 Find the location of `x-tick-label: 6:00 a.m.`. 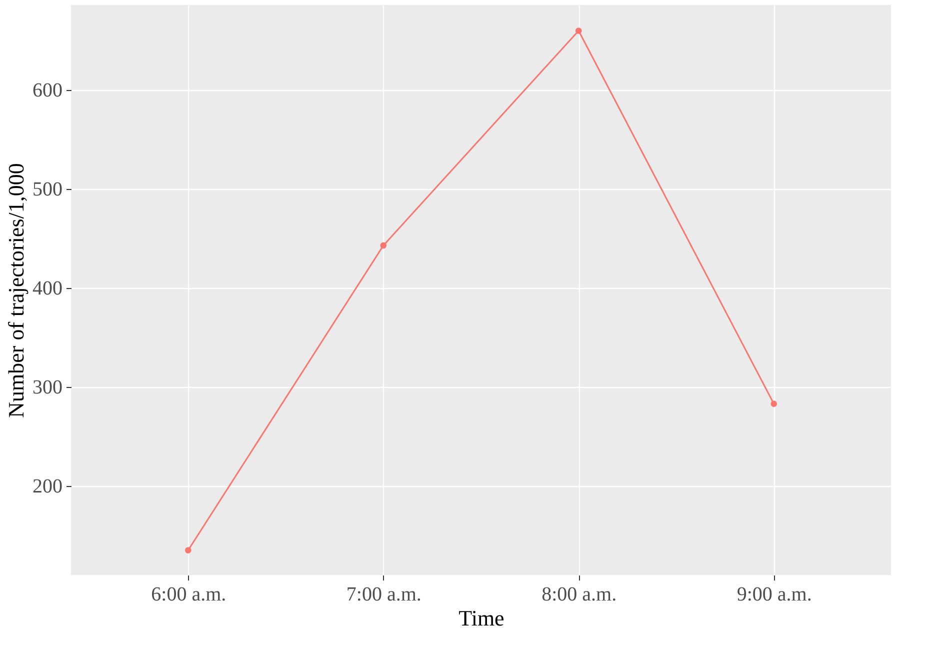

x-tick-label: 6:00 a.m. is located at coordinates (188, 595).